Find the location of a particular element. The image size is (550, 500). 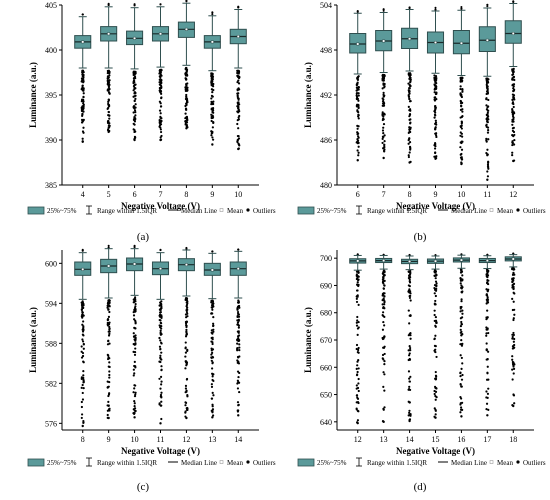

iqr-box is located at coordinates (513, 32).